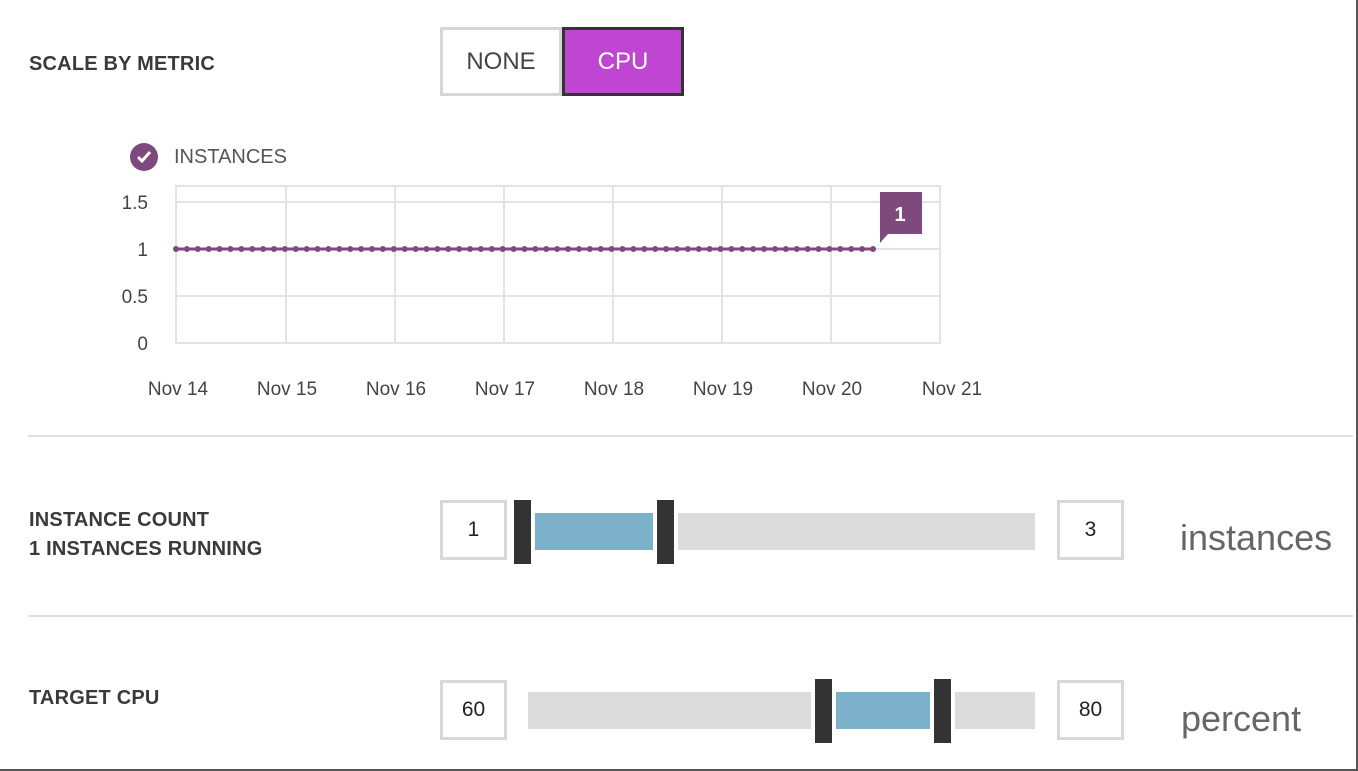  I want to click on y-tick-label: 0.5, so click(135, 297).